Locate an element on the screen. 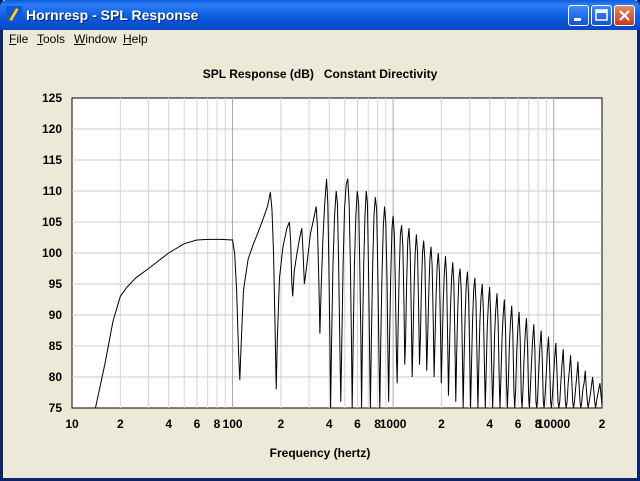 This screenshot has height=481, width=640. y-tick-label: 100 is located at coordinates (52, 253).